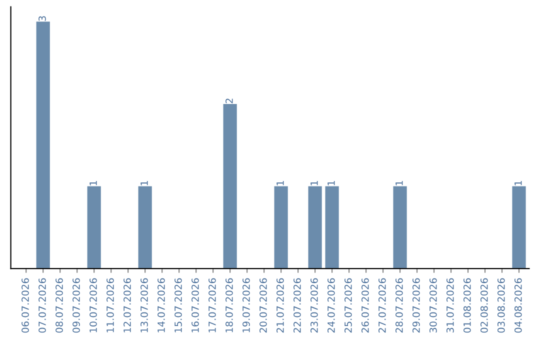 The image size is (540, 340). What do you see at coordinates (280, 305) in the screenshot?
I see `x-tick-label: 21.07.2026` at bounding box center [280, 305].